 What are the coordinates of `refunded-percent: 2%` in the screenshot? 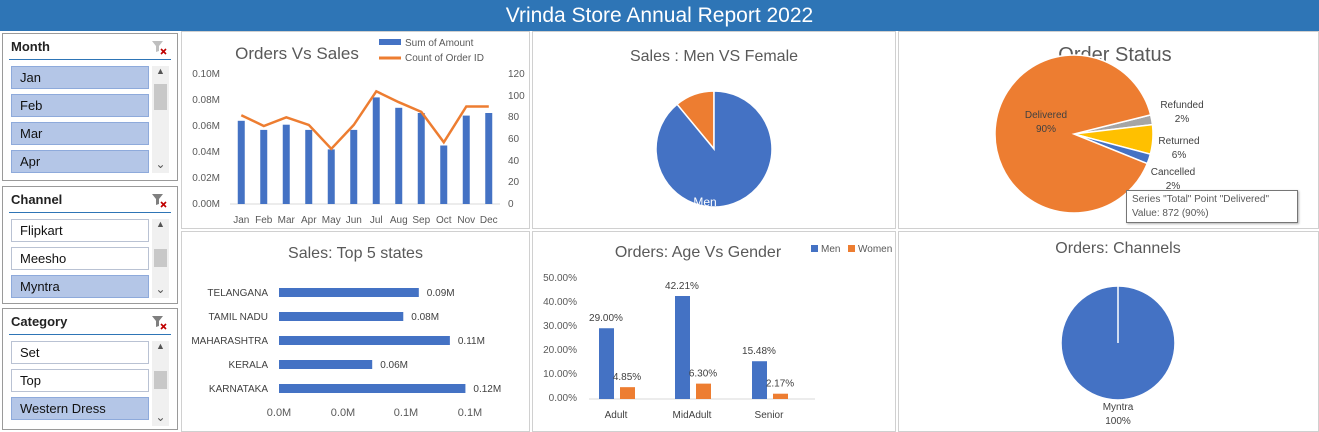 It's located at (1182, 119).